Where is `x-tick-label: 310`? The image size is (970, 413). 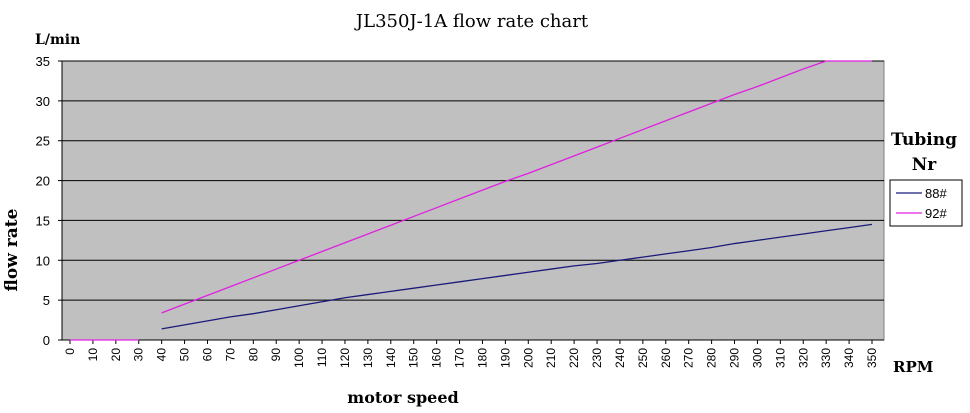
x-tick-label: 310 is located at coordinates (780, 358).